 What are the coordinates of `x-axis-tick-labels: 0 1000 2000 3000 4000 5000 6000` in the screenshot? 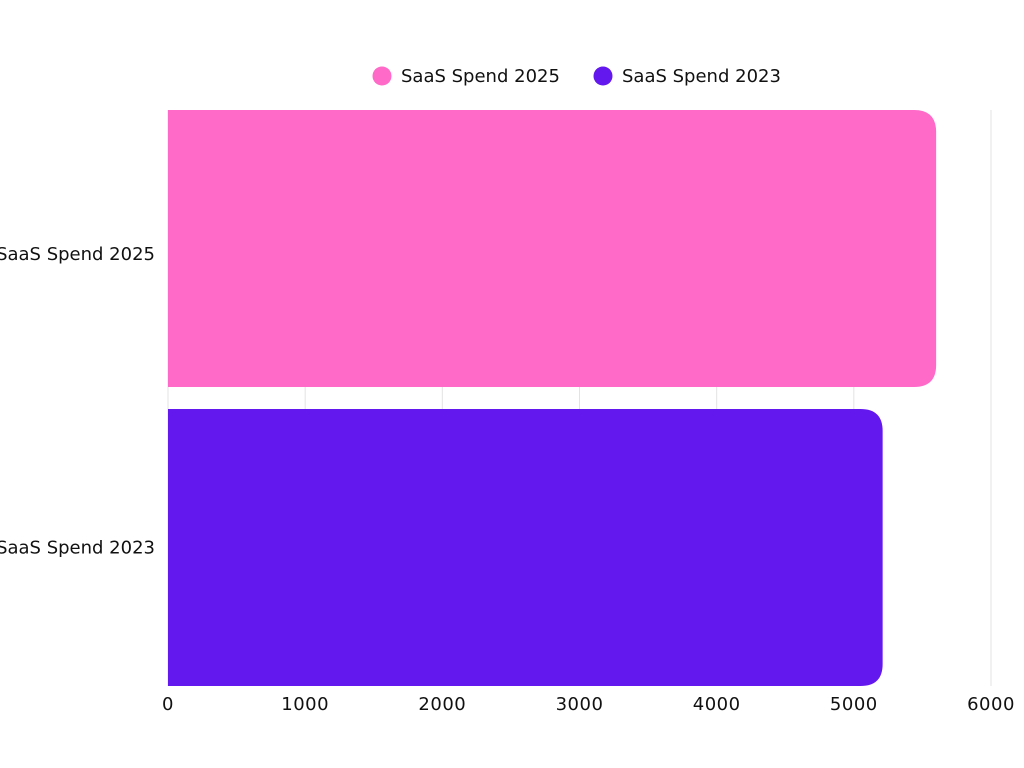 It's located at (588, 704).